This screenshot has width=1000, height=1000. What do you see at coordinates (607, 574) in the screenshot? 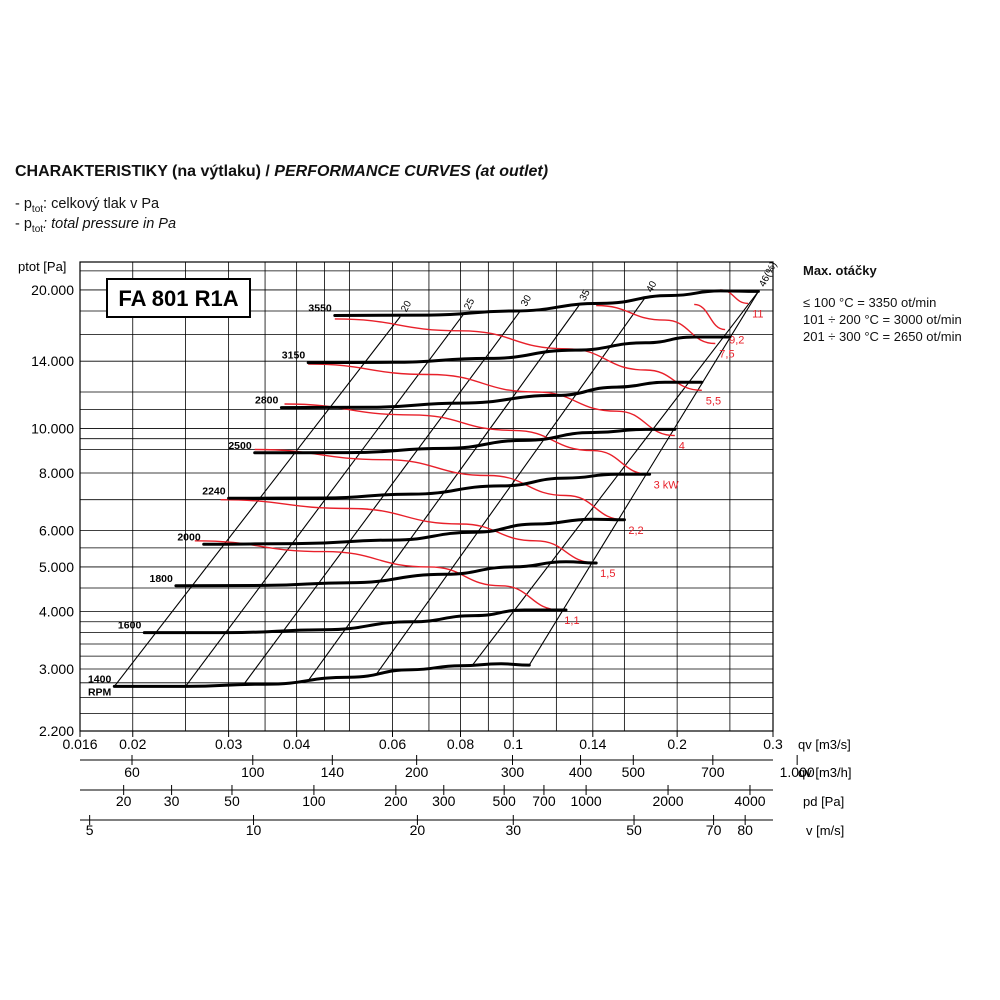
I see `power-label: 1,5` at bounding box center [607, 574].